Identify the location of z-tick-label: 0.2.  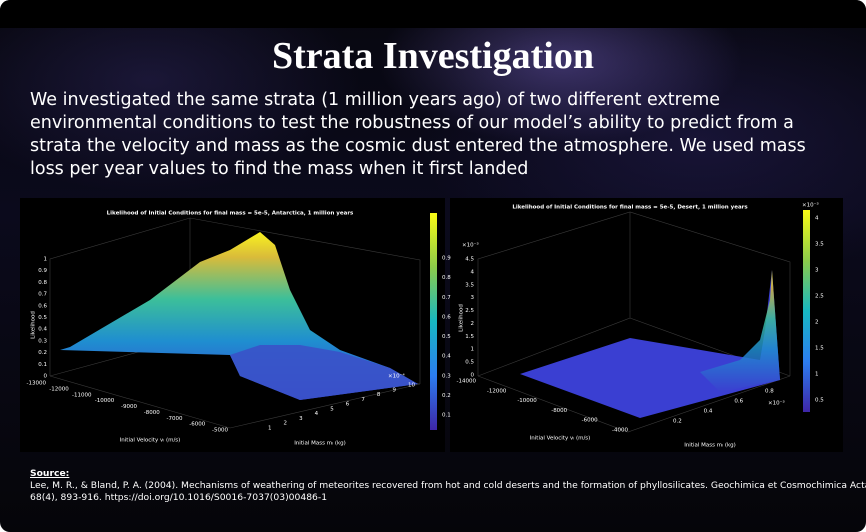
(42, 353).